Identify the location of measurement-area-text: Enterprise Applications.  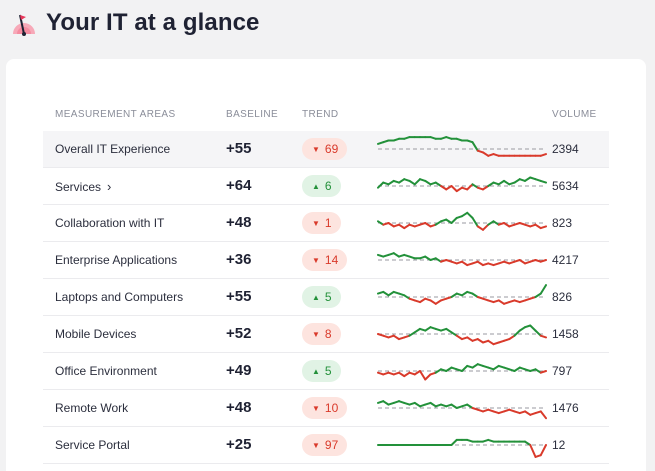
(116, 260).